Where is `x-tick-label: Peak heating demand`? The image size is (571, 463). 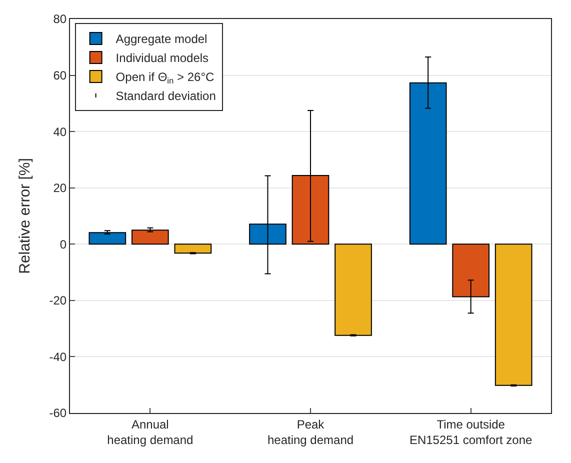
x-tick-label: Peak heating demand is located at coordinates (310, 432).